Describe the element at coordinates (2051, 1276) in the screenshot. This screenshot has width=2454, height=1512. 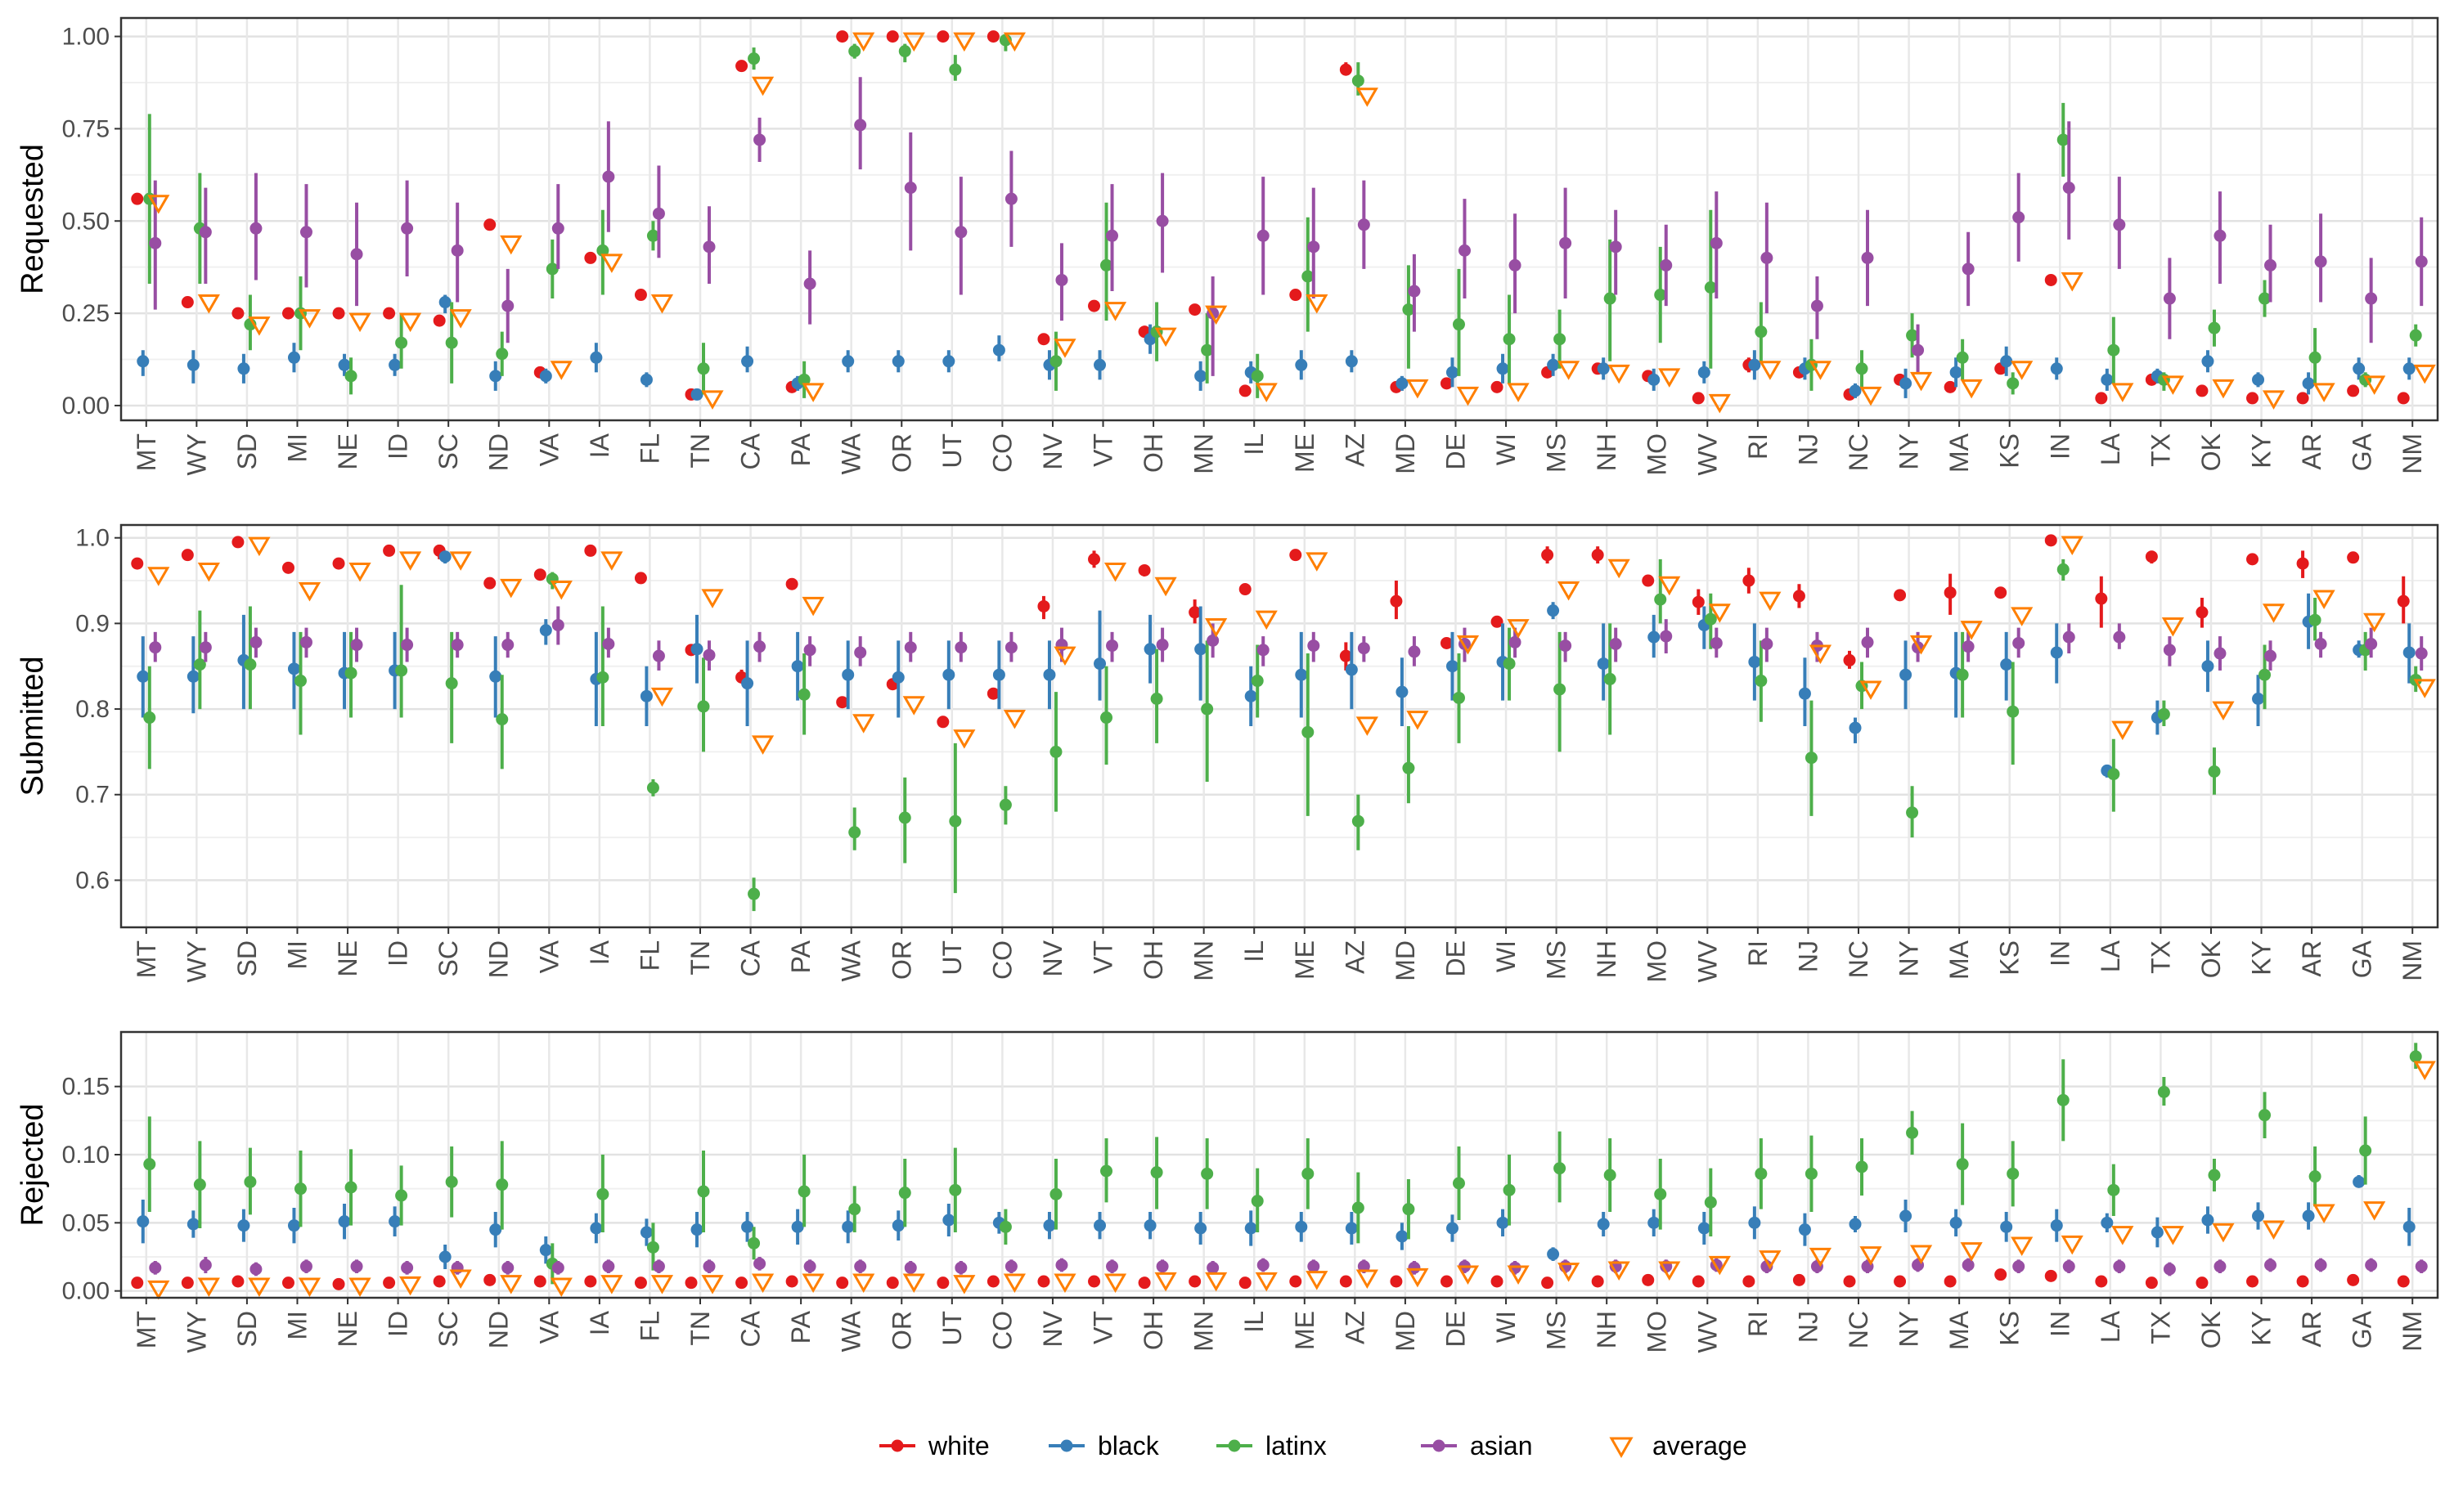
I see `rejected-white-point-in` at that location.